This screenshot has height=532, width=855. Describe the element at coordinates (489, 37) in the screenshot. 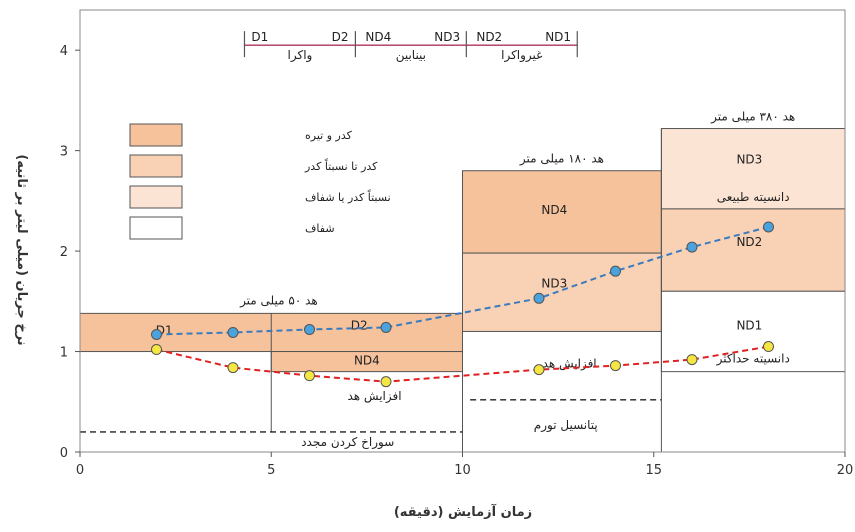

I see `top-scale-code: ND2` at that location.